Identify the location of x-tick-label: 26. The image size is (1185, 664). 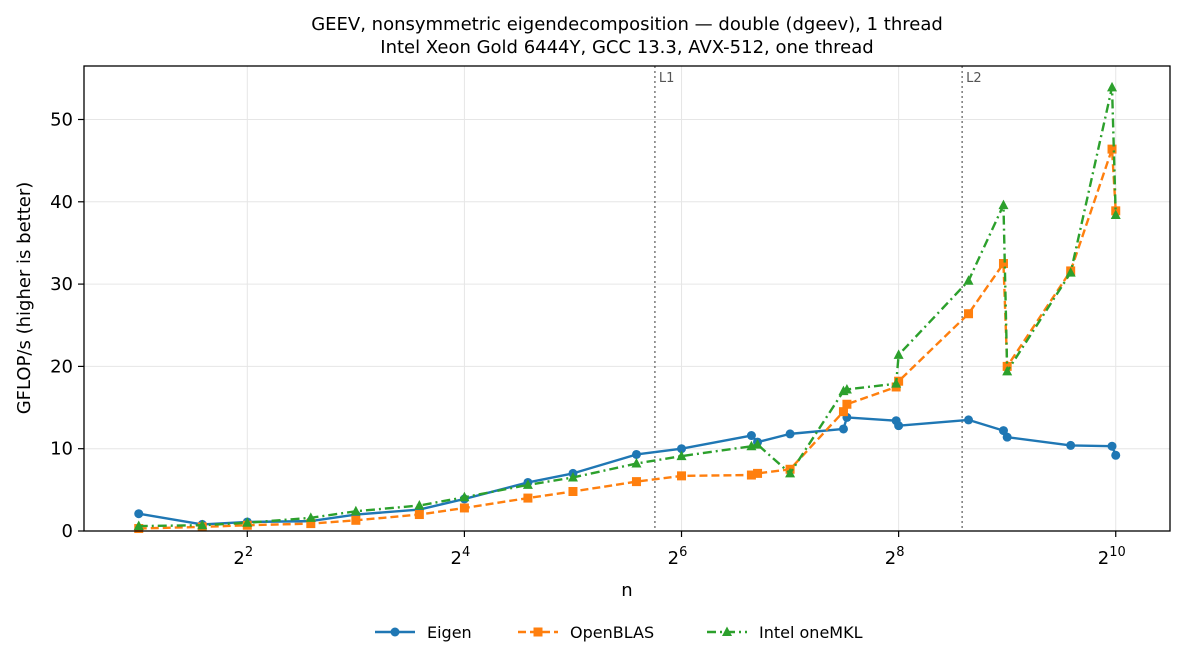
(678, 557).